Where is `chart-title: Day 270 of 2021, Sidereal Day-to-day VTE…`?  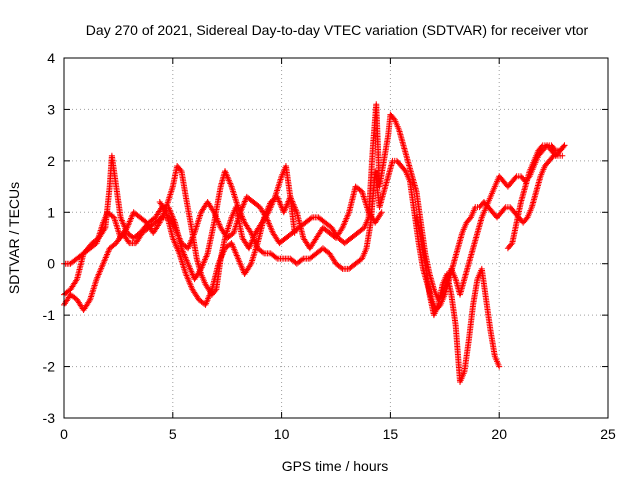 chart-title: Day 270 of 2021, Sidereal Day-to-day VTE… is located at coordinates (337, 30).